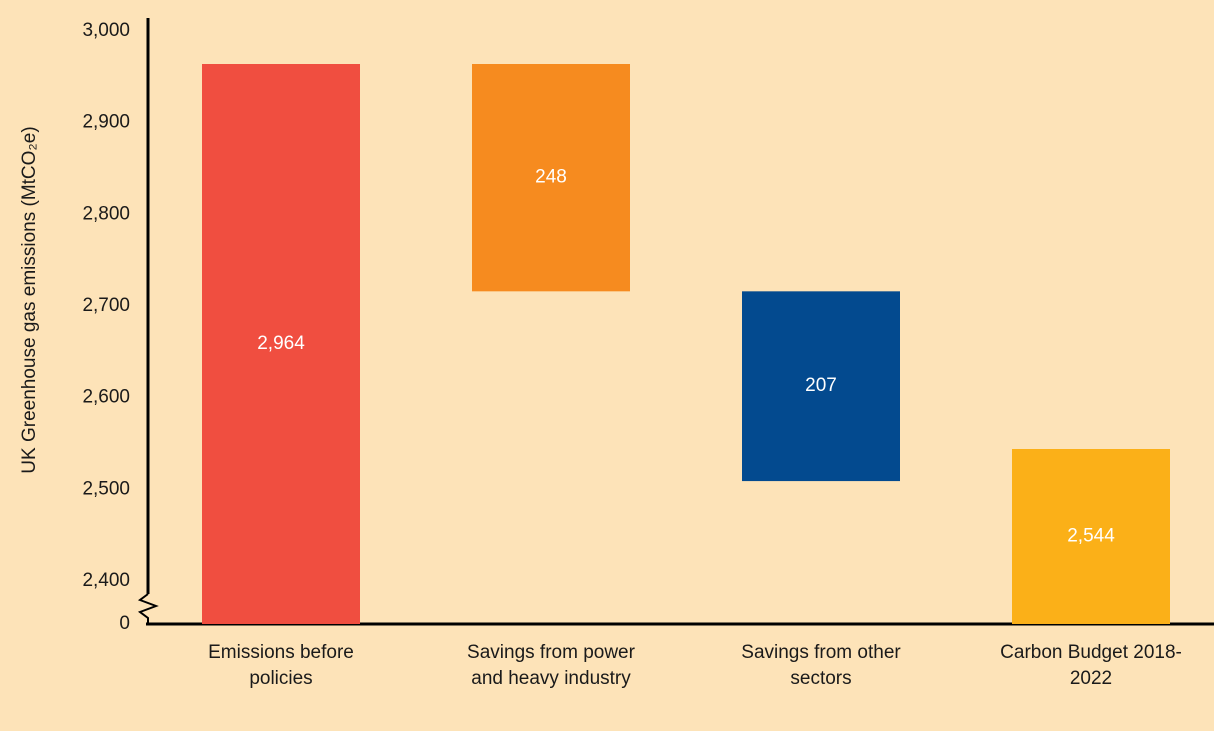 Image resolution: width=1214 pixels, height=731 pixels. I want to click on data-label: 207, so click(821, 385).